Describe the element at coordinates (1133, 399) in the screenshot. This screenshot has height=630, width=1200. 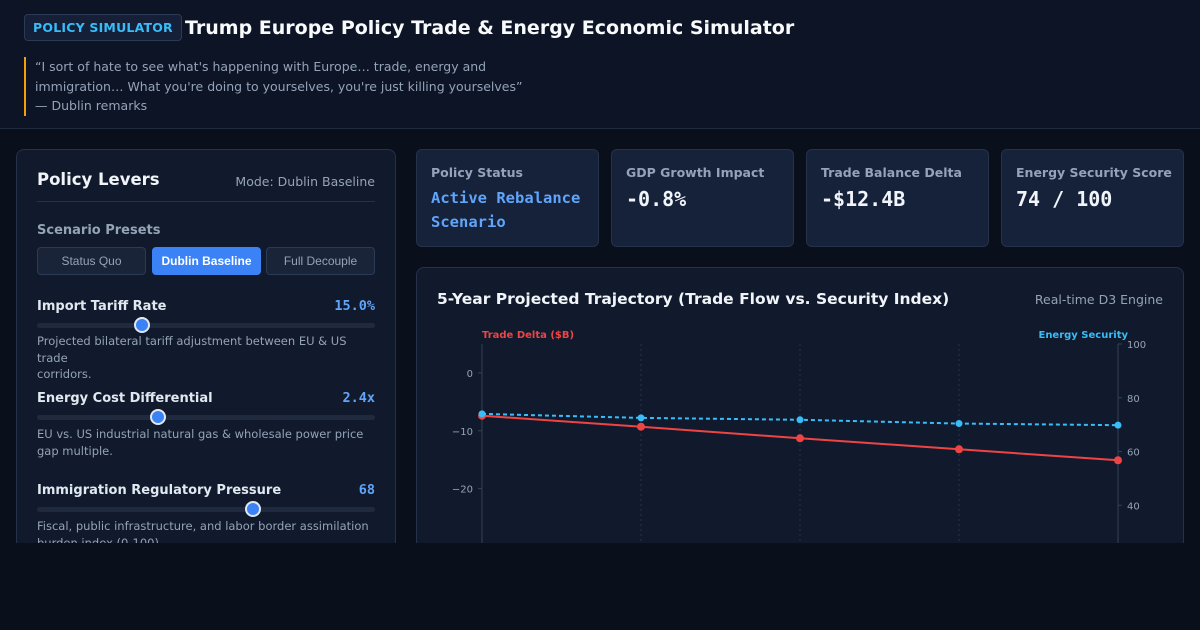
I see `right-tick-label: 80` at that location.